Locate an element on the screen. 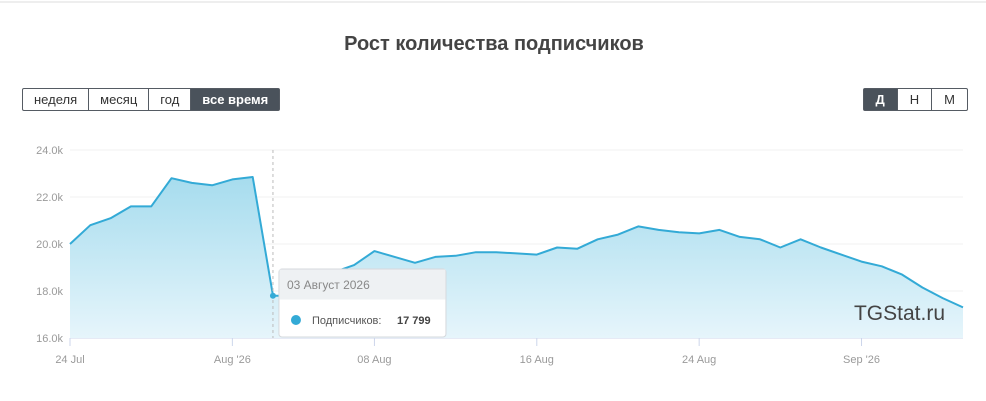  toggle-button: все время is located at coordinates (235, 99).